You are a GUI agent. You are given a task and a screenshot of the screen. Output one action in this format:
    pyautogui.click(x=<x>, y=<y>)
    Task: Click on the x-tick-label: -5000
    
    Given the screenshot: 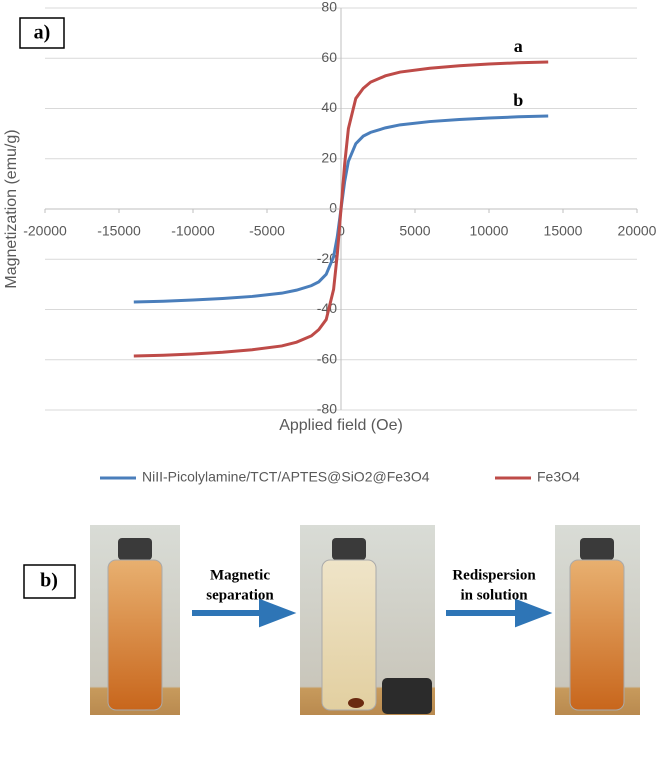 What is the action you would take?
    pyautogui.click(x=267, y=231)
    